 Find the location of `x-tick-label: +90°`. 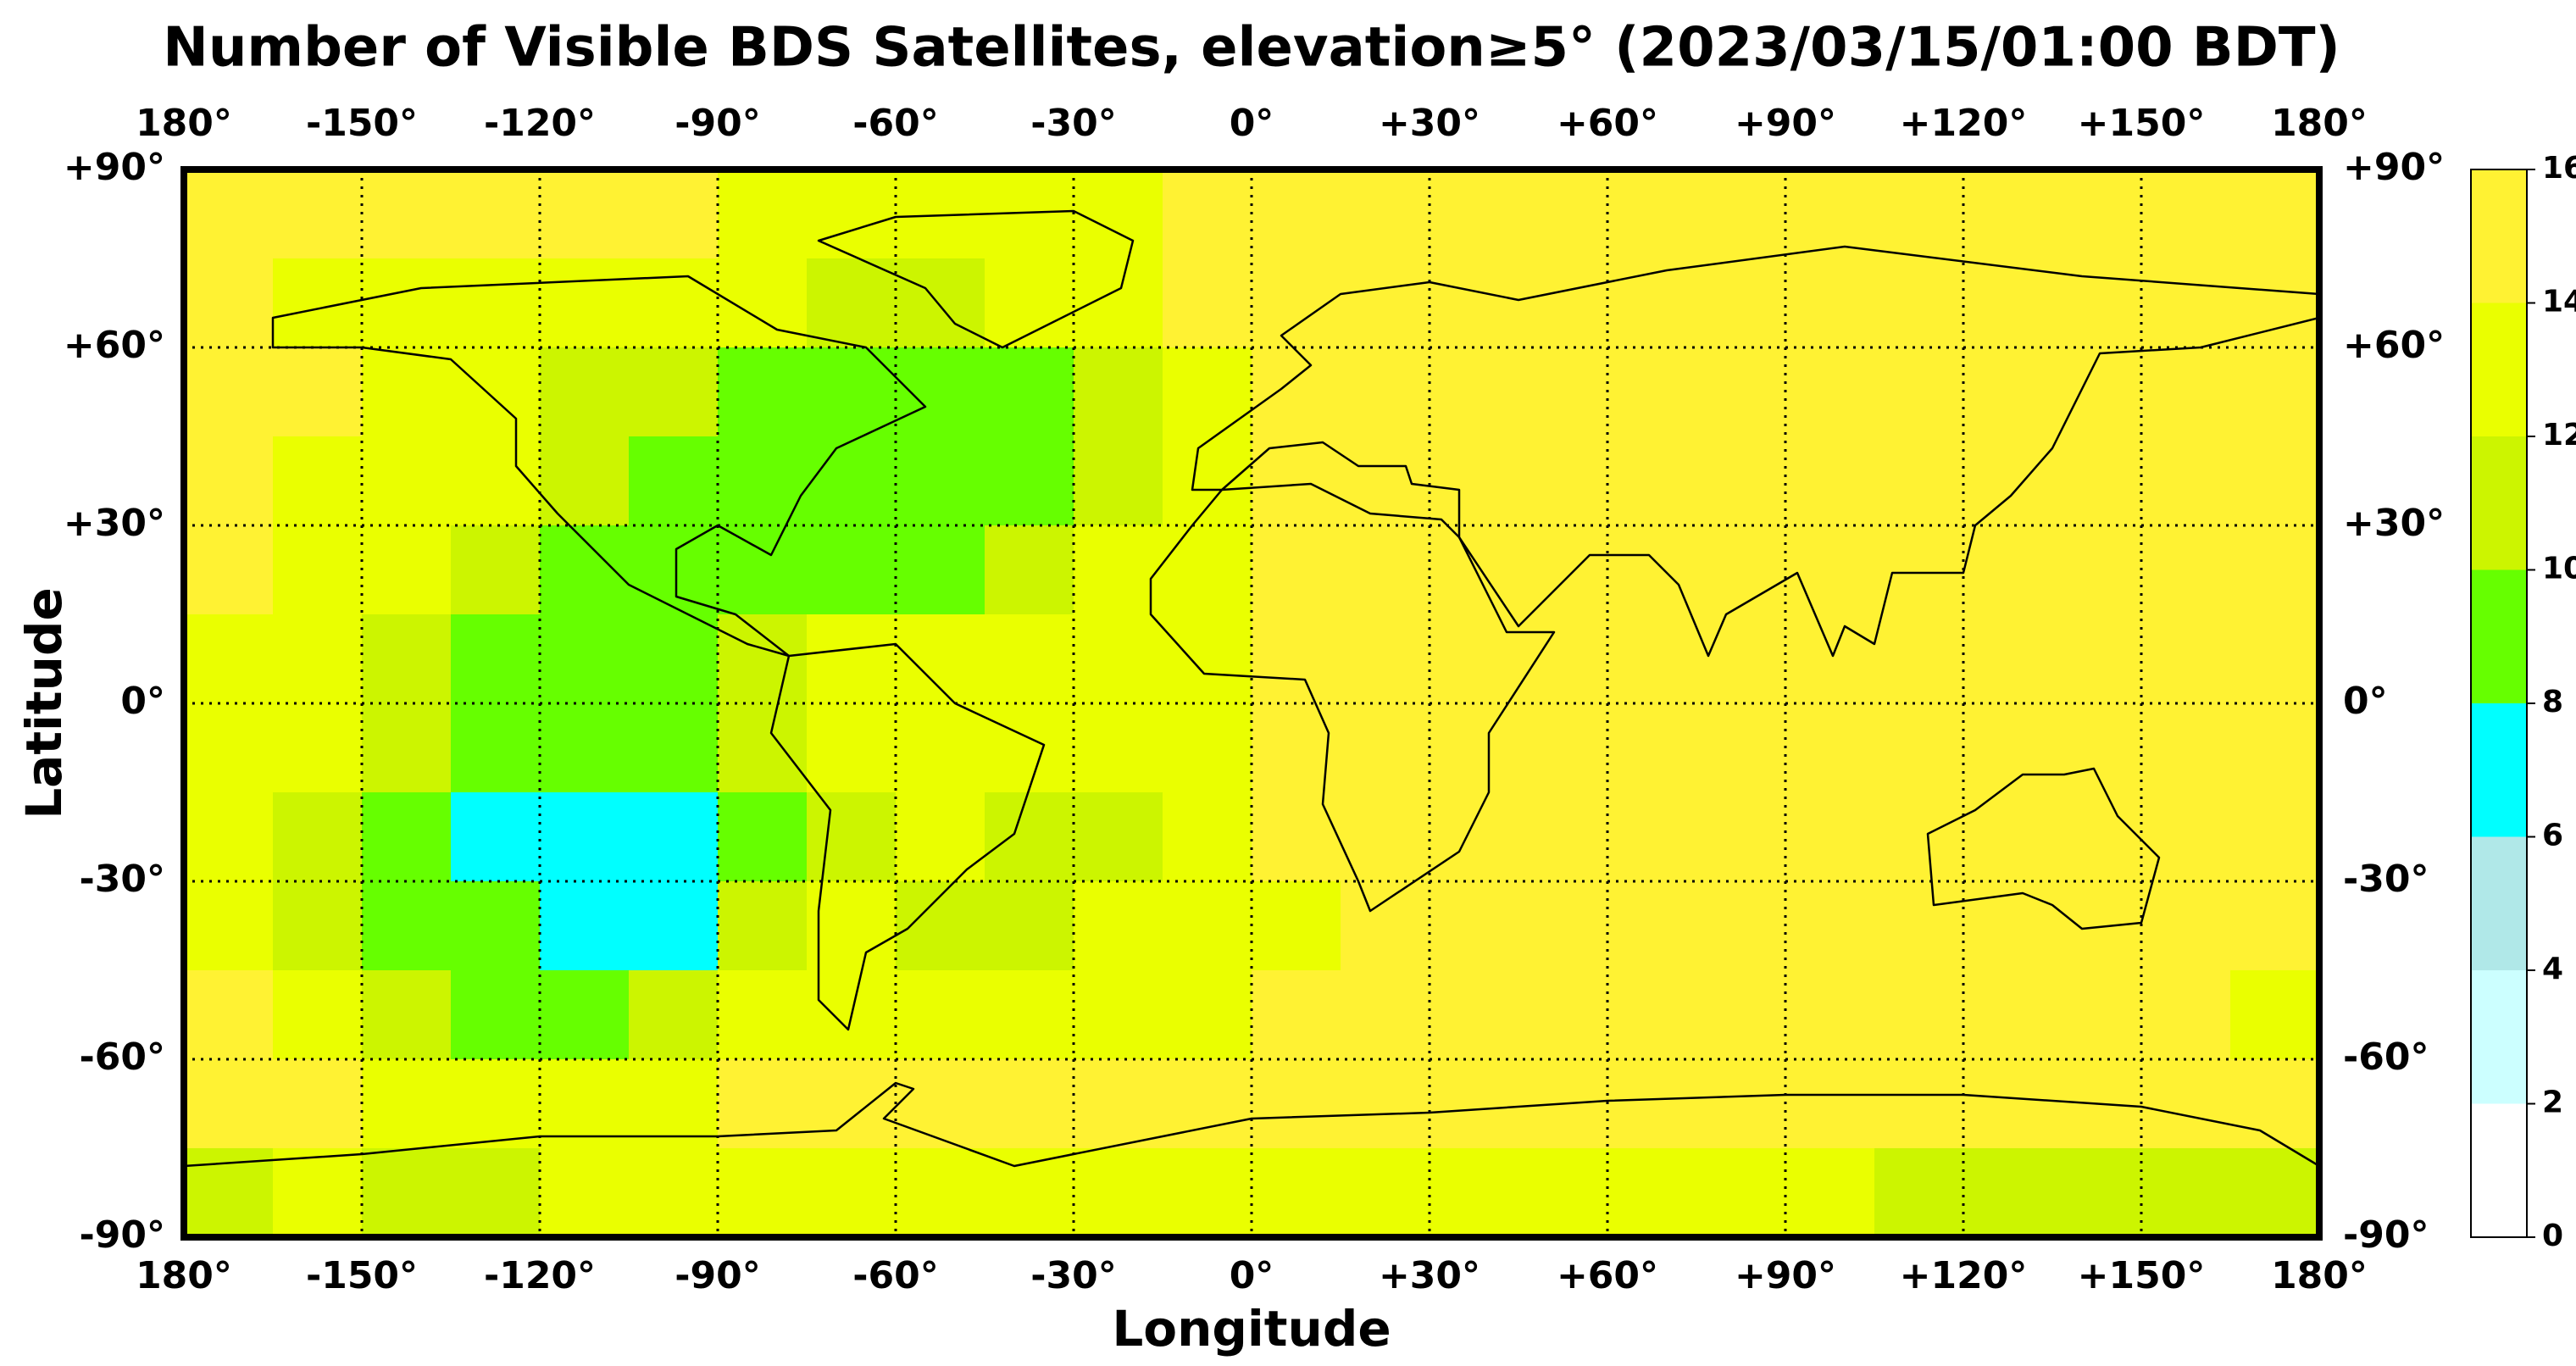

x-tick-label: +90° is located at coordinates (1785, 1275).